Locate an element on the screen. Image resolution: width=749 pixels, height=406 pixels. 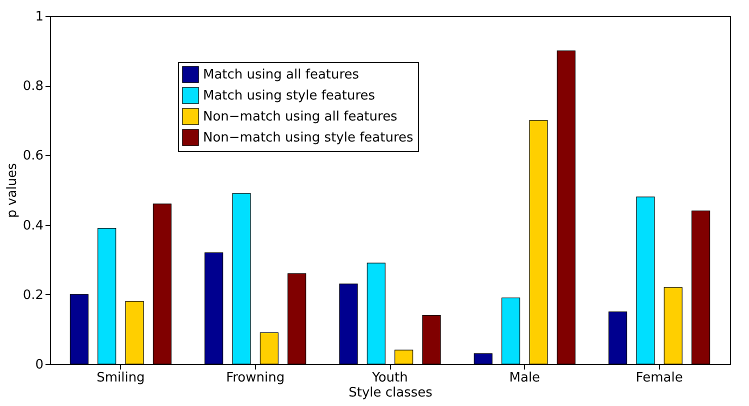
y-tick-label: 0 is located at coordinates (39, 365).